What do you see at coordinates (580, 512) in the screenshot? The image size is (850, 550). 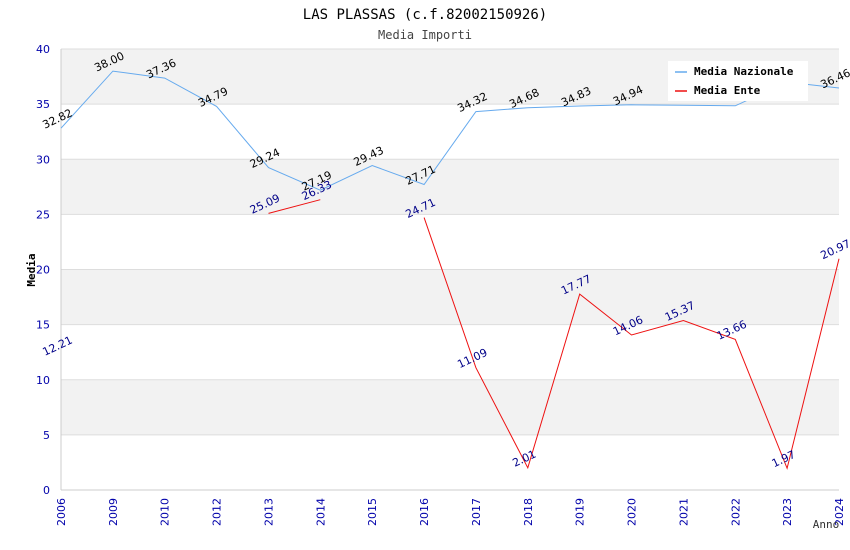 I see `x-tick-label: 2019` at bounding box center [580, 512].